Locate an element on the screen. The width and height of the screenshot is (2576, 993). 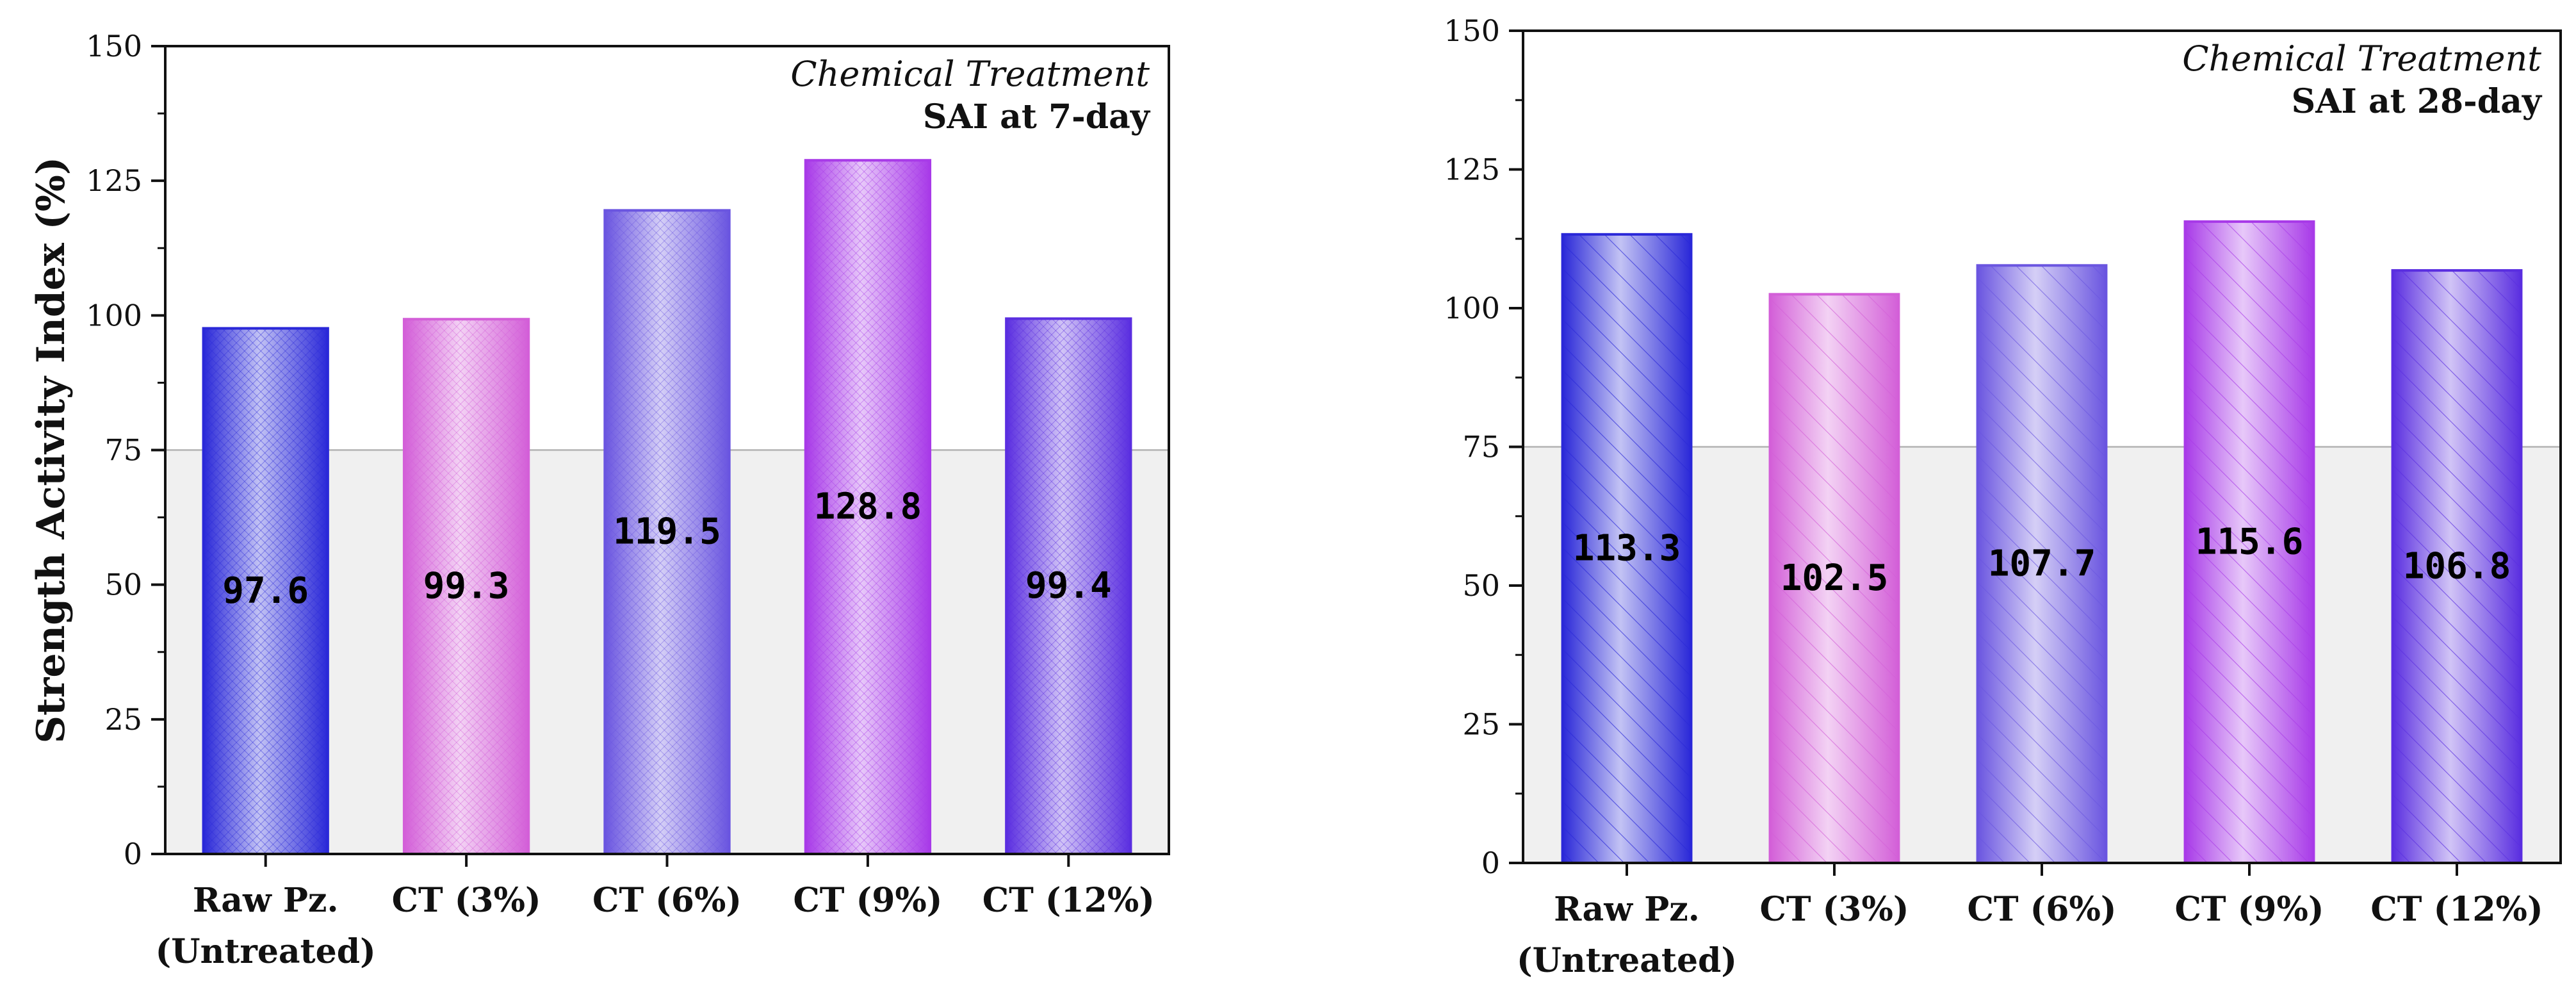
value-label: 115.6 is located at coordinates (2250, 541).